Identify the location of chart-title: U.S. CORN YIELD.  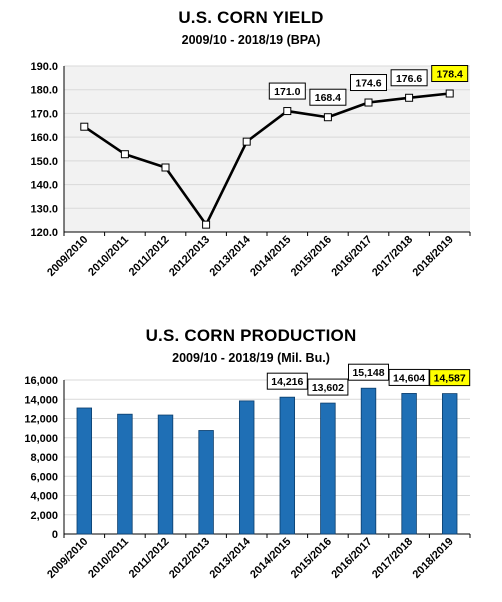
(251, 17).